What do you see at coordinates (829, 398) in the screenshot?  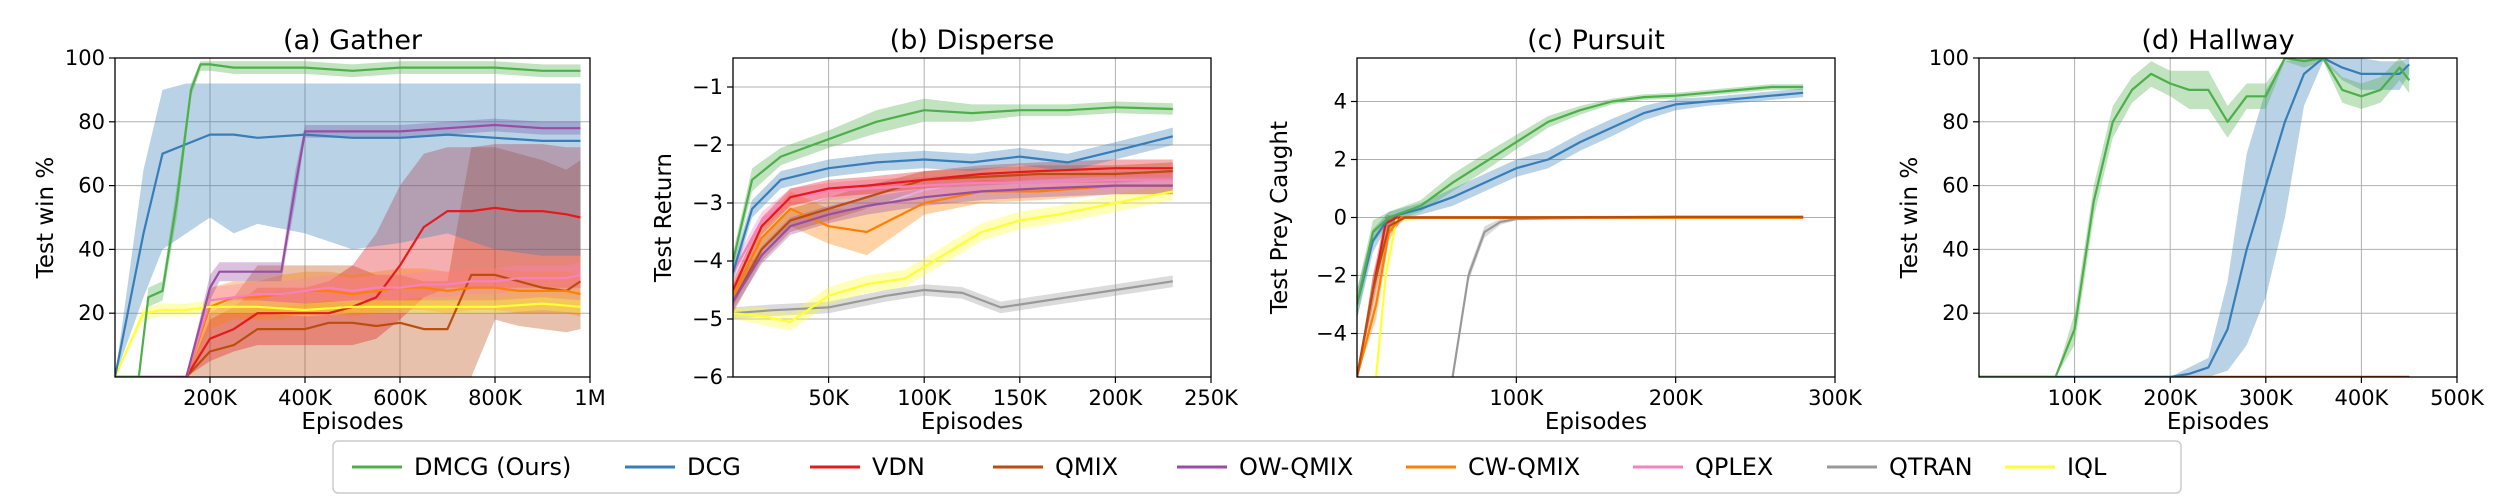 I see `x-tick-label: 50K` at bounding box center [829, 398].